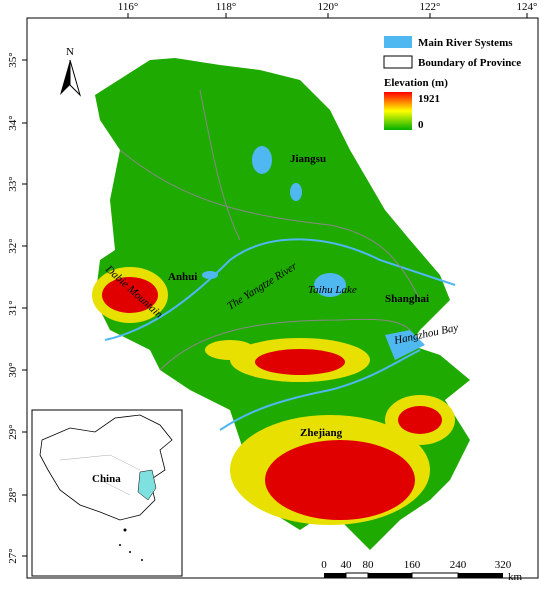 The width and height of the screenshot is (550, 596). What do you see at coordinates (70, 52) in the screenshot?
I see `north-label: N` at bounding box center [70, 52].